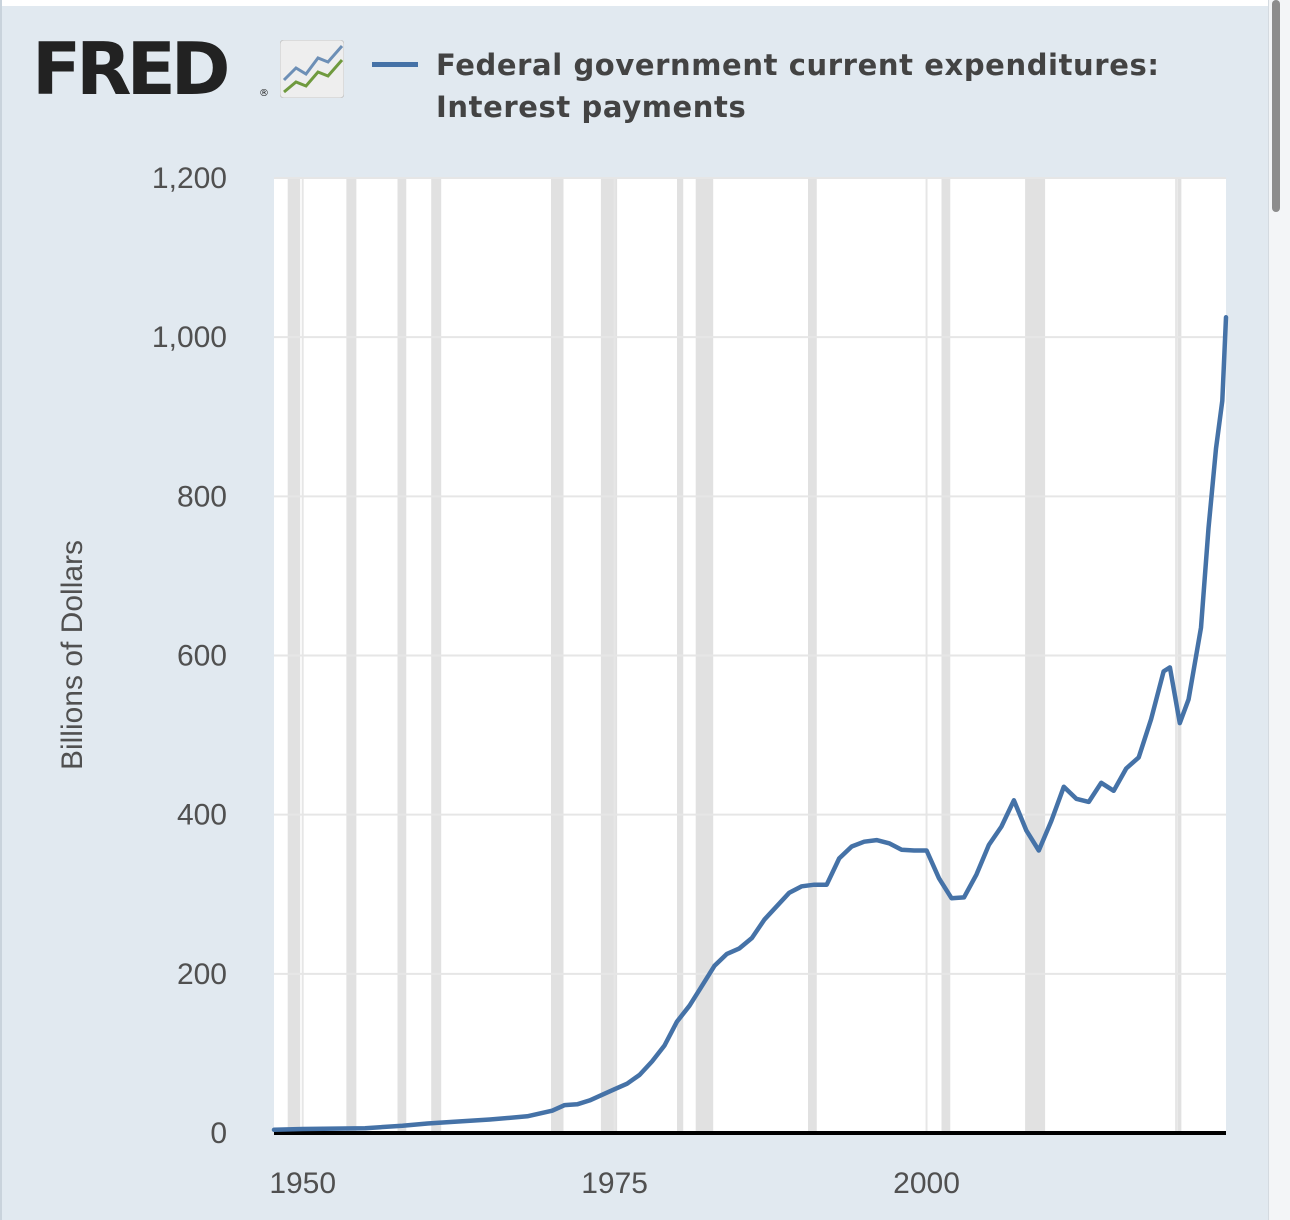  What do you see at coordinates (1, 610) in the screenshot?
I see `window-left-edge` at bounding box center [1, 610].